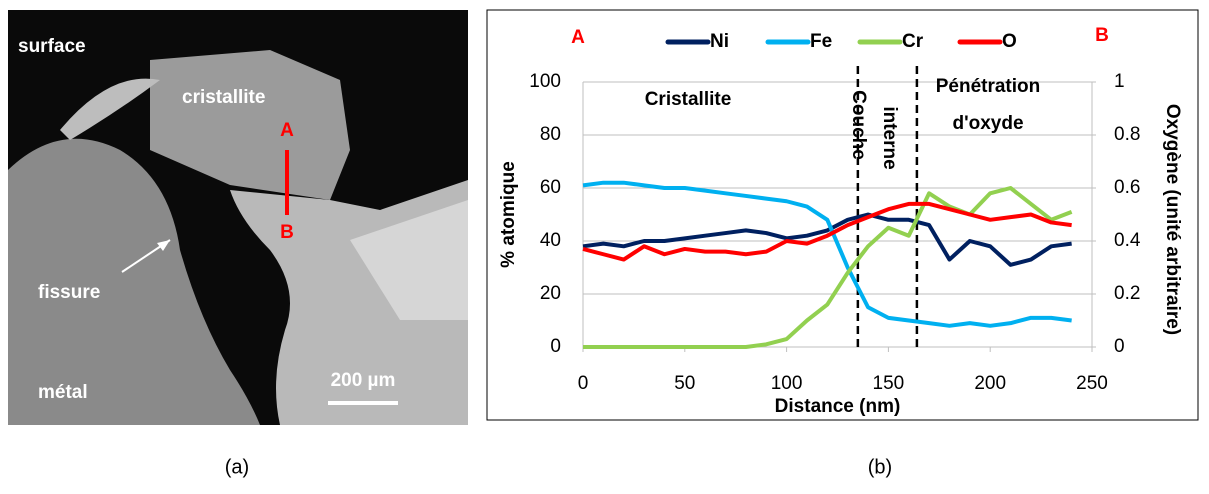 The image size is (1209, 494). What do you see at coordinates (821, 41) in the screenshot?
I see `legend-label: Fe` at bounding box center [821, 41].